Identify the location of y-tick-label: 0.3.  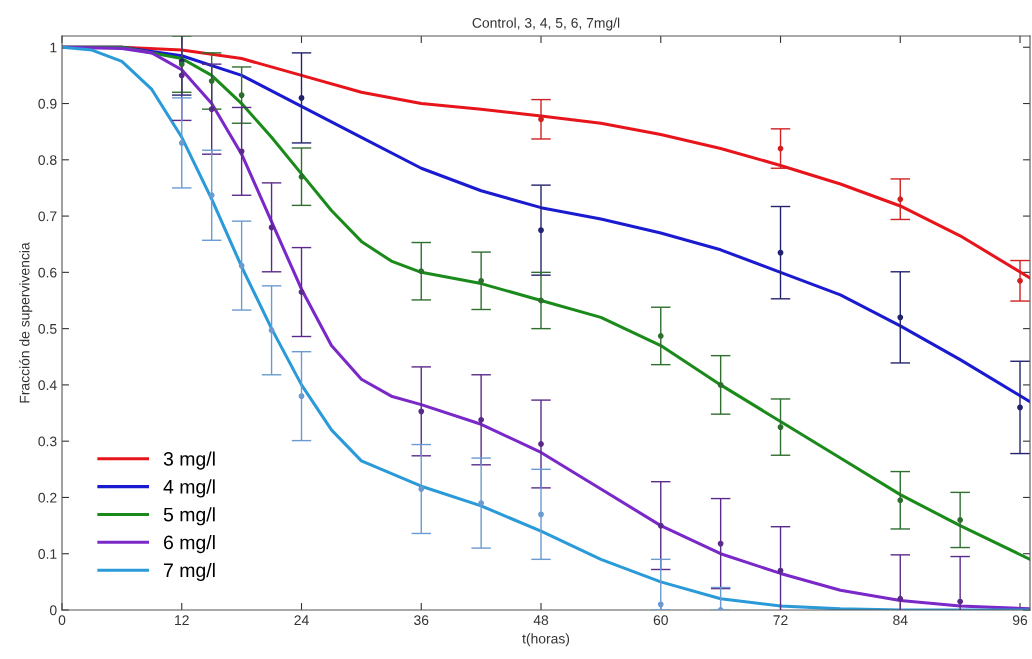
(47, 441).